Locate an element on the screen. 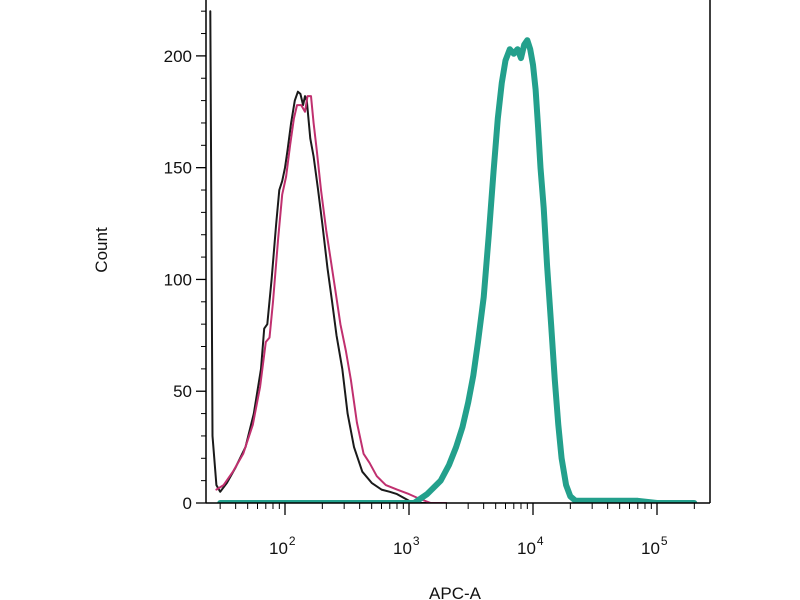 The image size is (800, 600). y-axis-label: Count is located at coordinates (101, 250).